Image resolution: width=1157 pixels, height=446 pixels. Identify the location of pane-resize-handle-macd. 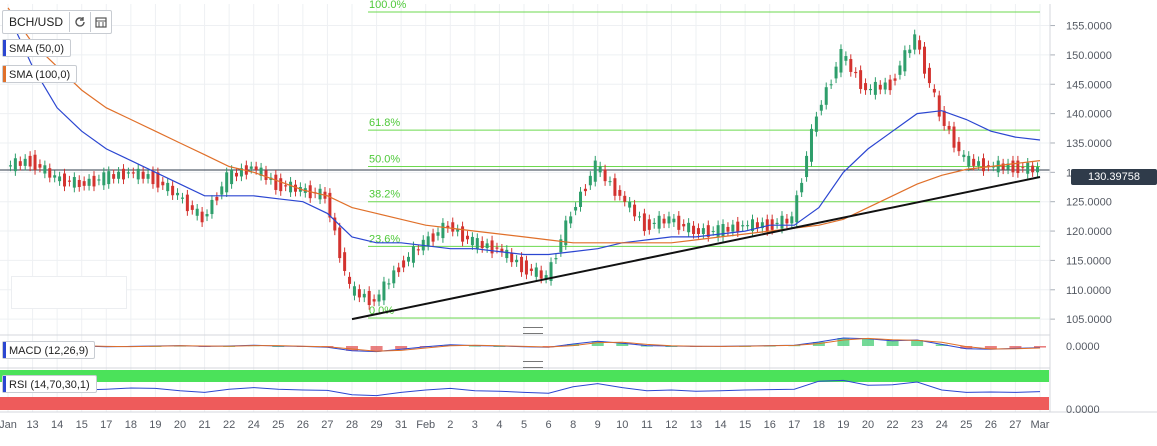
(533, 330).